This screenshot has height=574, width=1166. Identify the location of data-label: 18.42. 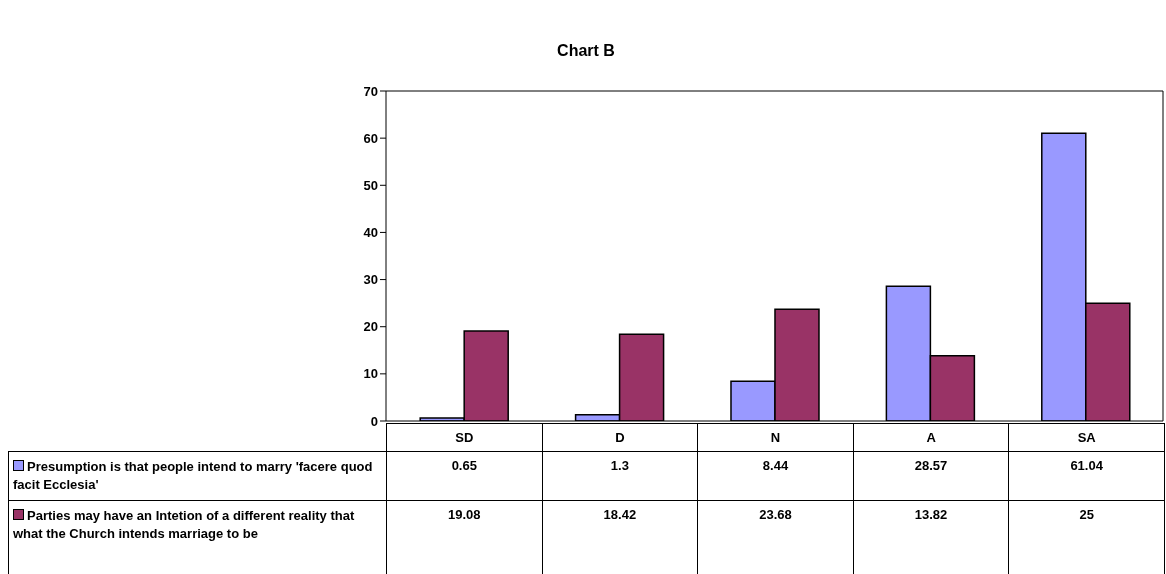
(620, 537).